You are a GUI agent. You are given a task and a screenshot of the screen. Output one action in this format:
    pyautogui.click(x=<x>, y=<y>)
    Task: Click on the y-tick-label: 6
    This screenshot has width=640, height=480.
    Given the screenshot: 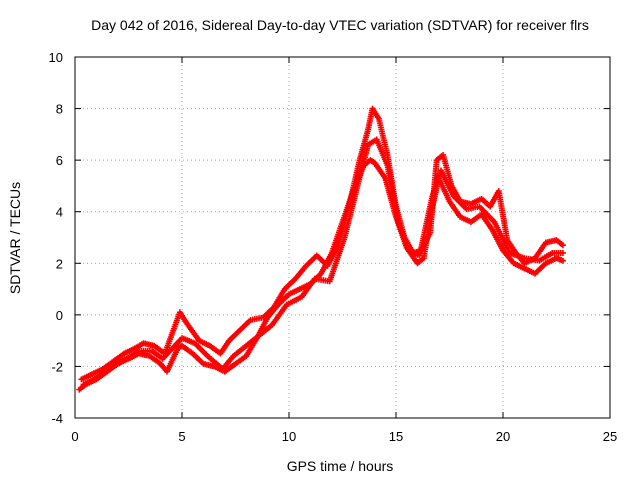 What is the action you would take?
    pyautogui.click(x=59, y=160)
    